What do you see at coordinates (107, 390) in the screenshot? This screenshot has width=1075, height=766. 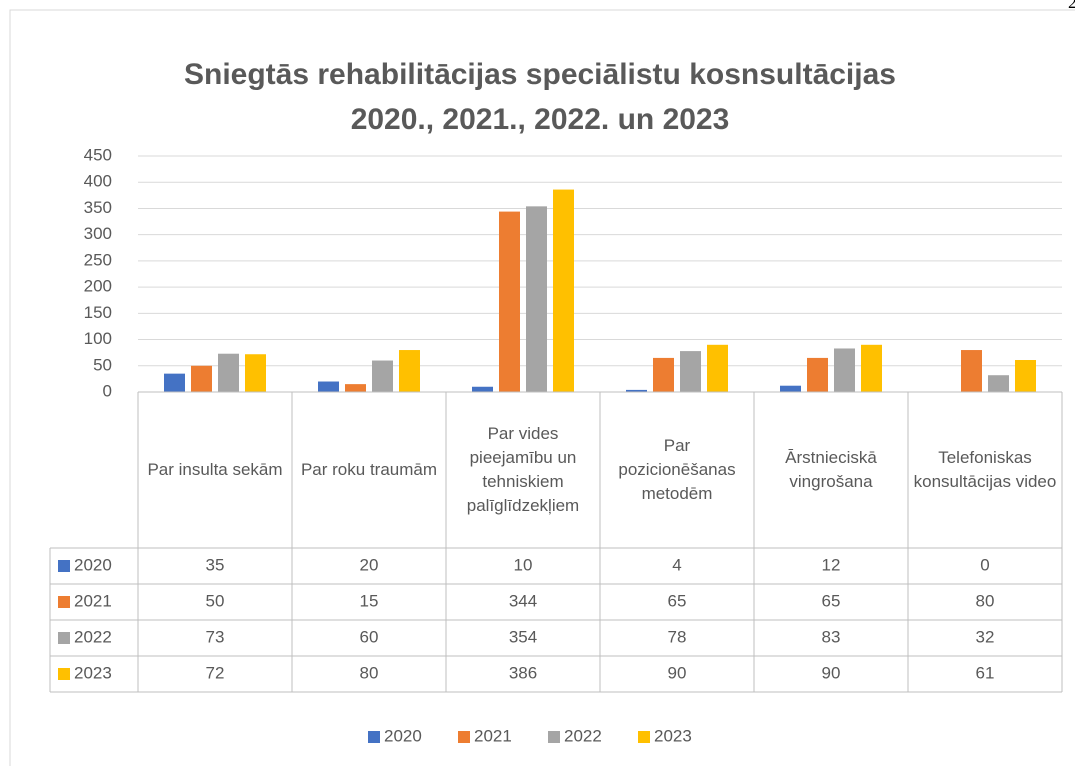 I see `y-tick-label: 0` at bounding box center [107, 390].